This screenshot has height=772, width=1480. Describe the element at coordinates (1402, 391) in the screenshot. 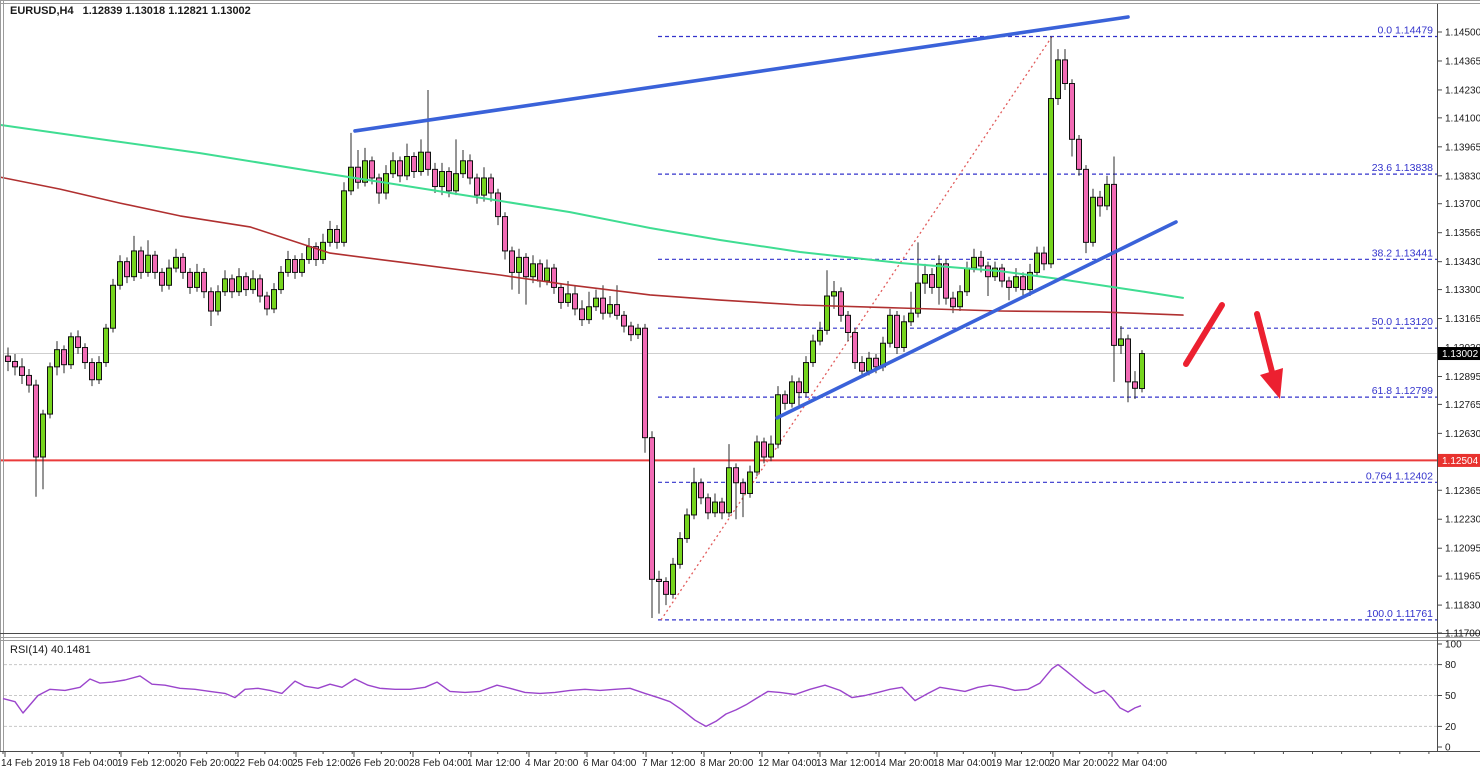

I see `fib-label-61-8: 61.8 1.12799` at that location.